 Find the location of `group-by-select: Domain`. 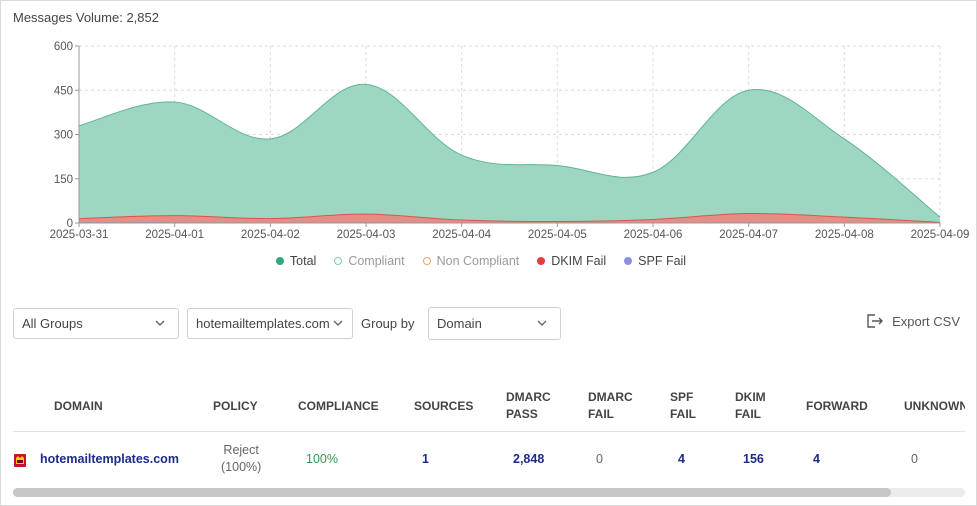

group-by-select: Domain is located at coordinates (494, 323).